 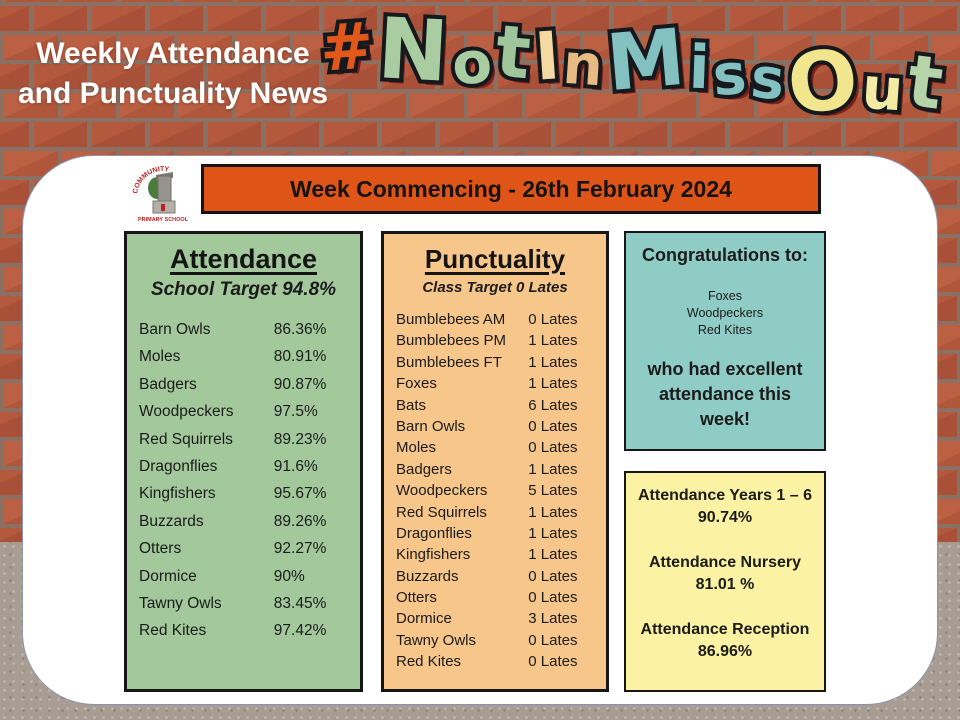 What do you see at coordinates (160, 194) in the screenshot?
I see `school-logo: COMMUNITY PRIMARY SCHOOL` at bounding box center [160, 194].